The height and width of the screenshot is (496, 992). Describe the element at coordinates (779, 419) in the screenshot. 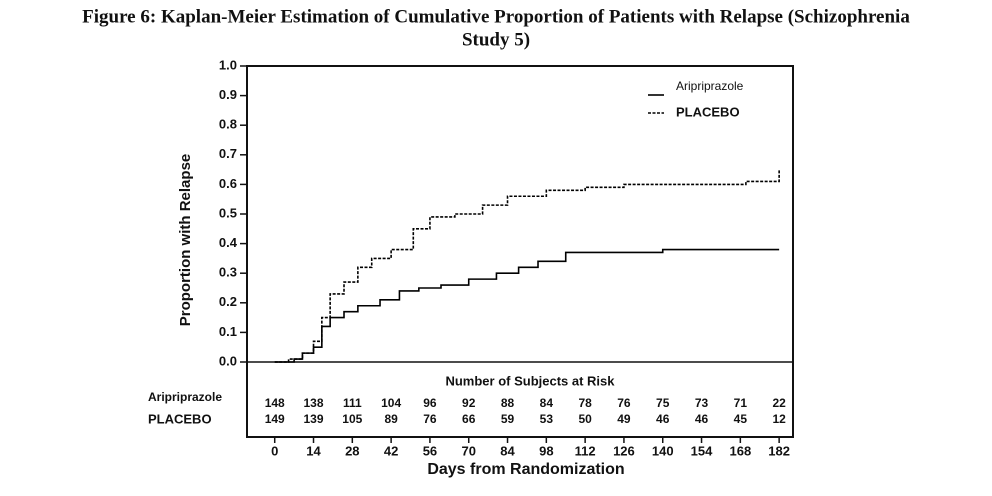

I see `risk-count: 12` at that location.